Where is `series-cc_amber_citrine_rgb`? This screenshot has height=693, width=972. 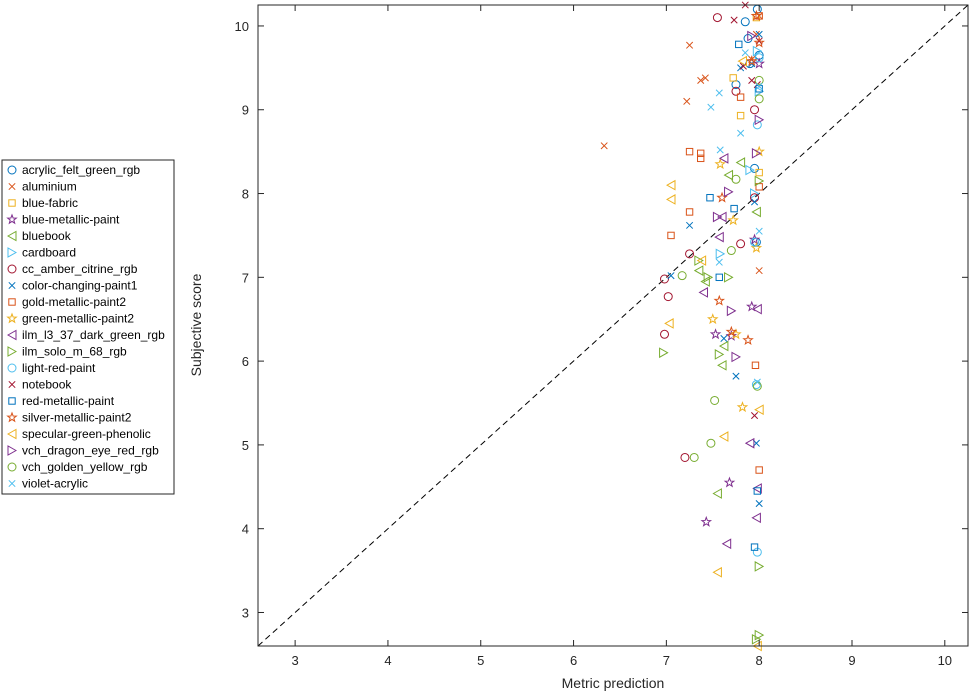
series-cc_amber_citrine_rgb is located at coordinates (710, 237).